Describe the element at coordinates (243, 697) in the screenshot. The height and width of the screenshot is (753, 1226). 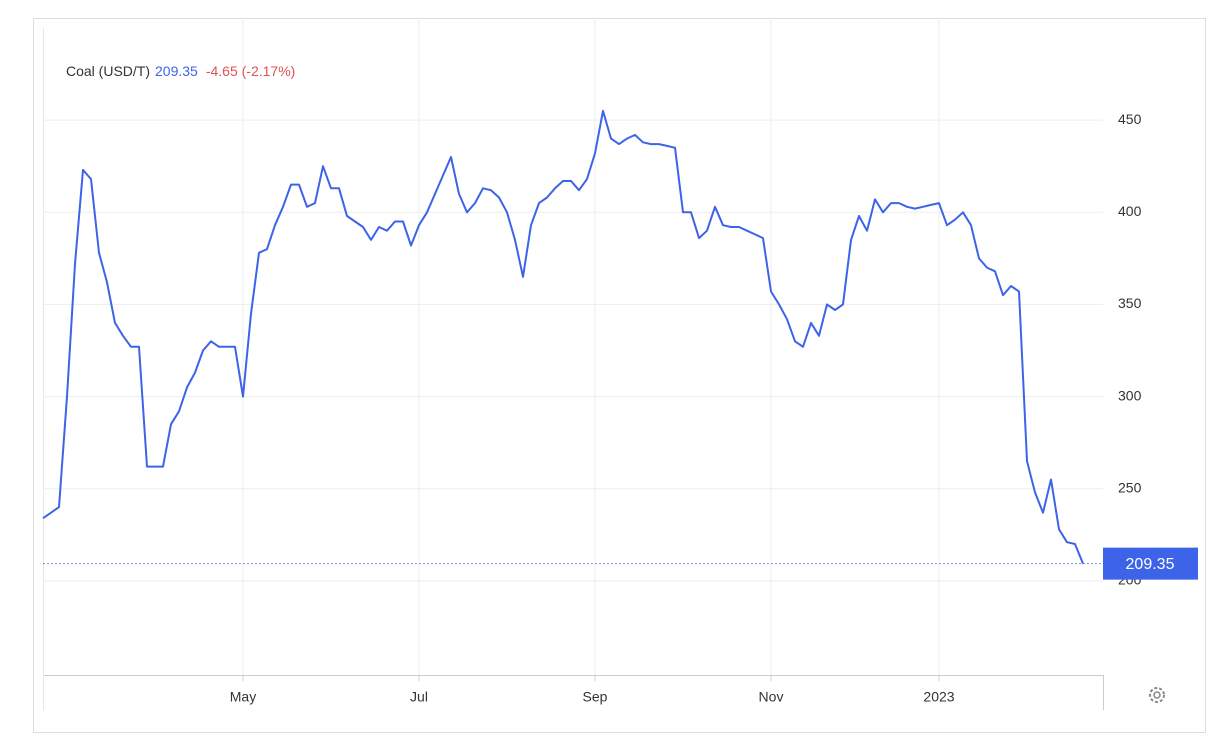
I see `x-tick-label: May` at that location.